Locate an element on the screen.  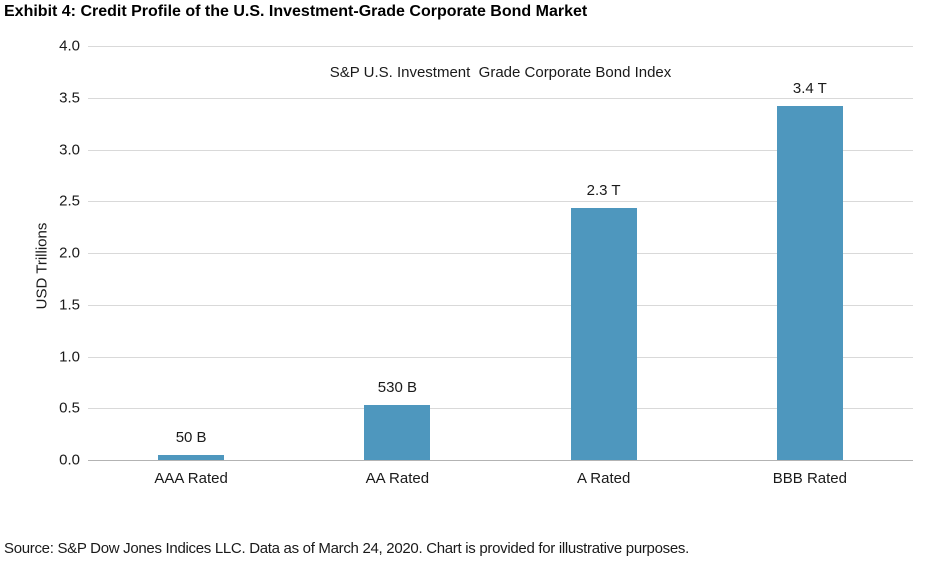
y-tick-label: 4.0 is located at coordinates (69, 46).